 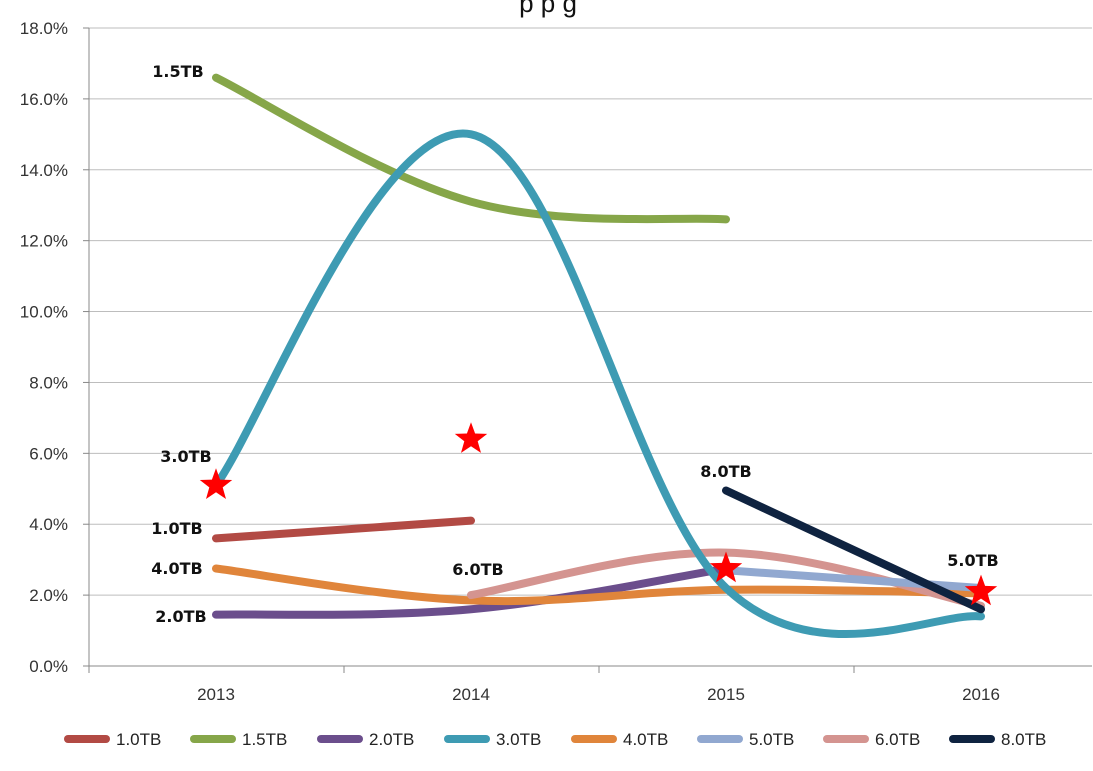 What do you see at coordinates (555, 739) in the screenshot?
I see `legend: 1.0TB 1.5TB 2.0TB 3.0TB 4.0TB 5.0TB 6.0TB 8.0TB` at bounding box center [555, 739].